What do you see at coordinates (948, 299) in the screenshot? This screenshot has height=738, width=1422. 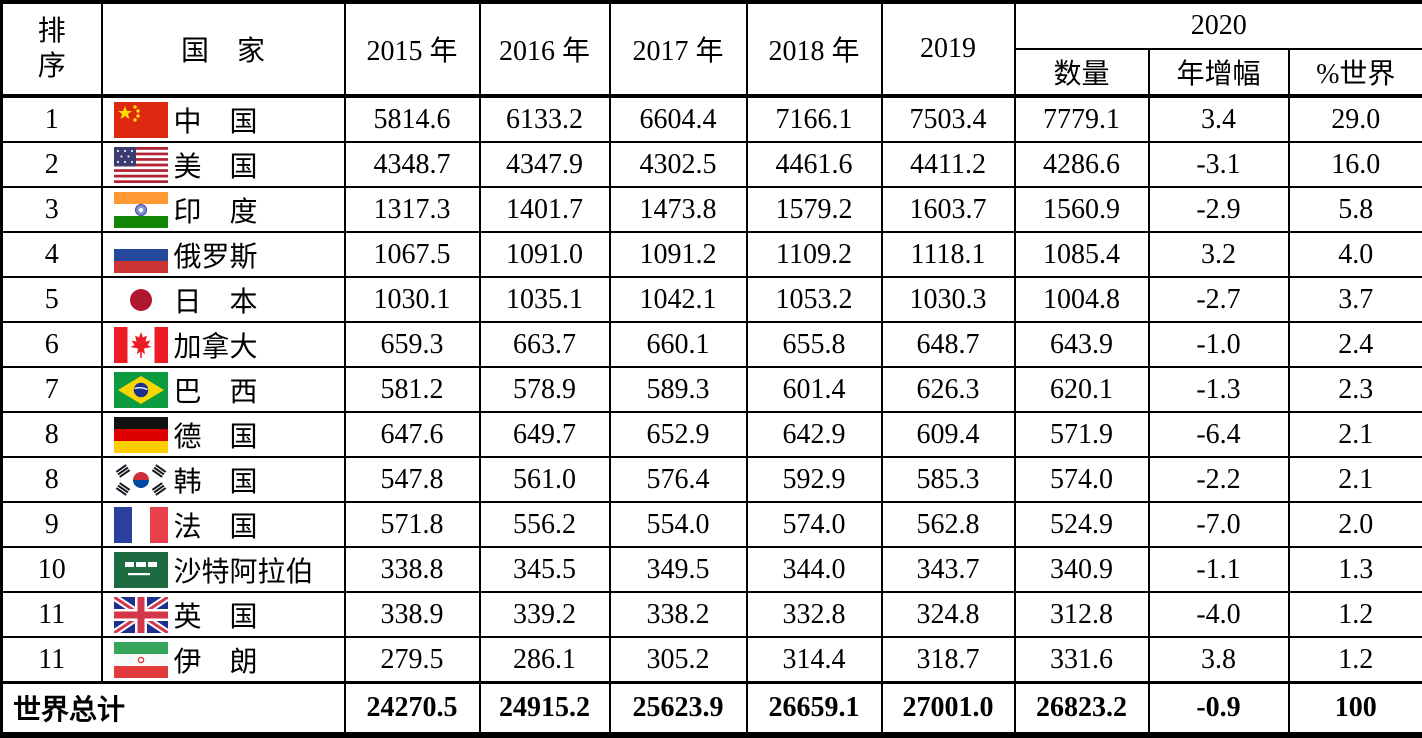 I see `cell-value: 1030.3` at bounding box center [948, 299].